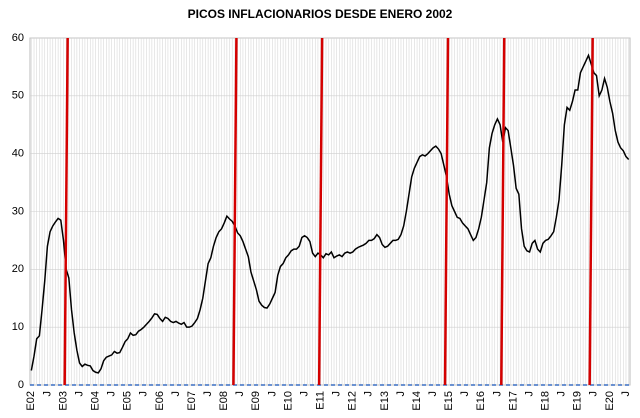 The width and height of the screenshot is (640, 418). What do you see at coordinates (224, 401) in the screenshot?
I see `x-tick-label: E08` at bounding box center [224, 401].